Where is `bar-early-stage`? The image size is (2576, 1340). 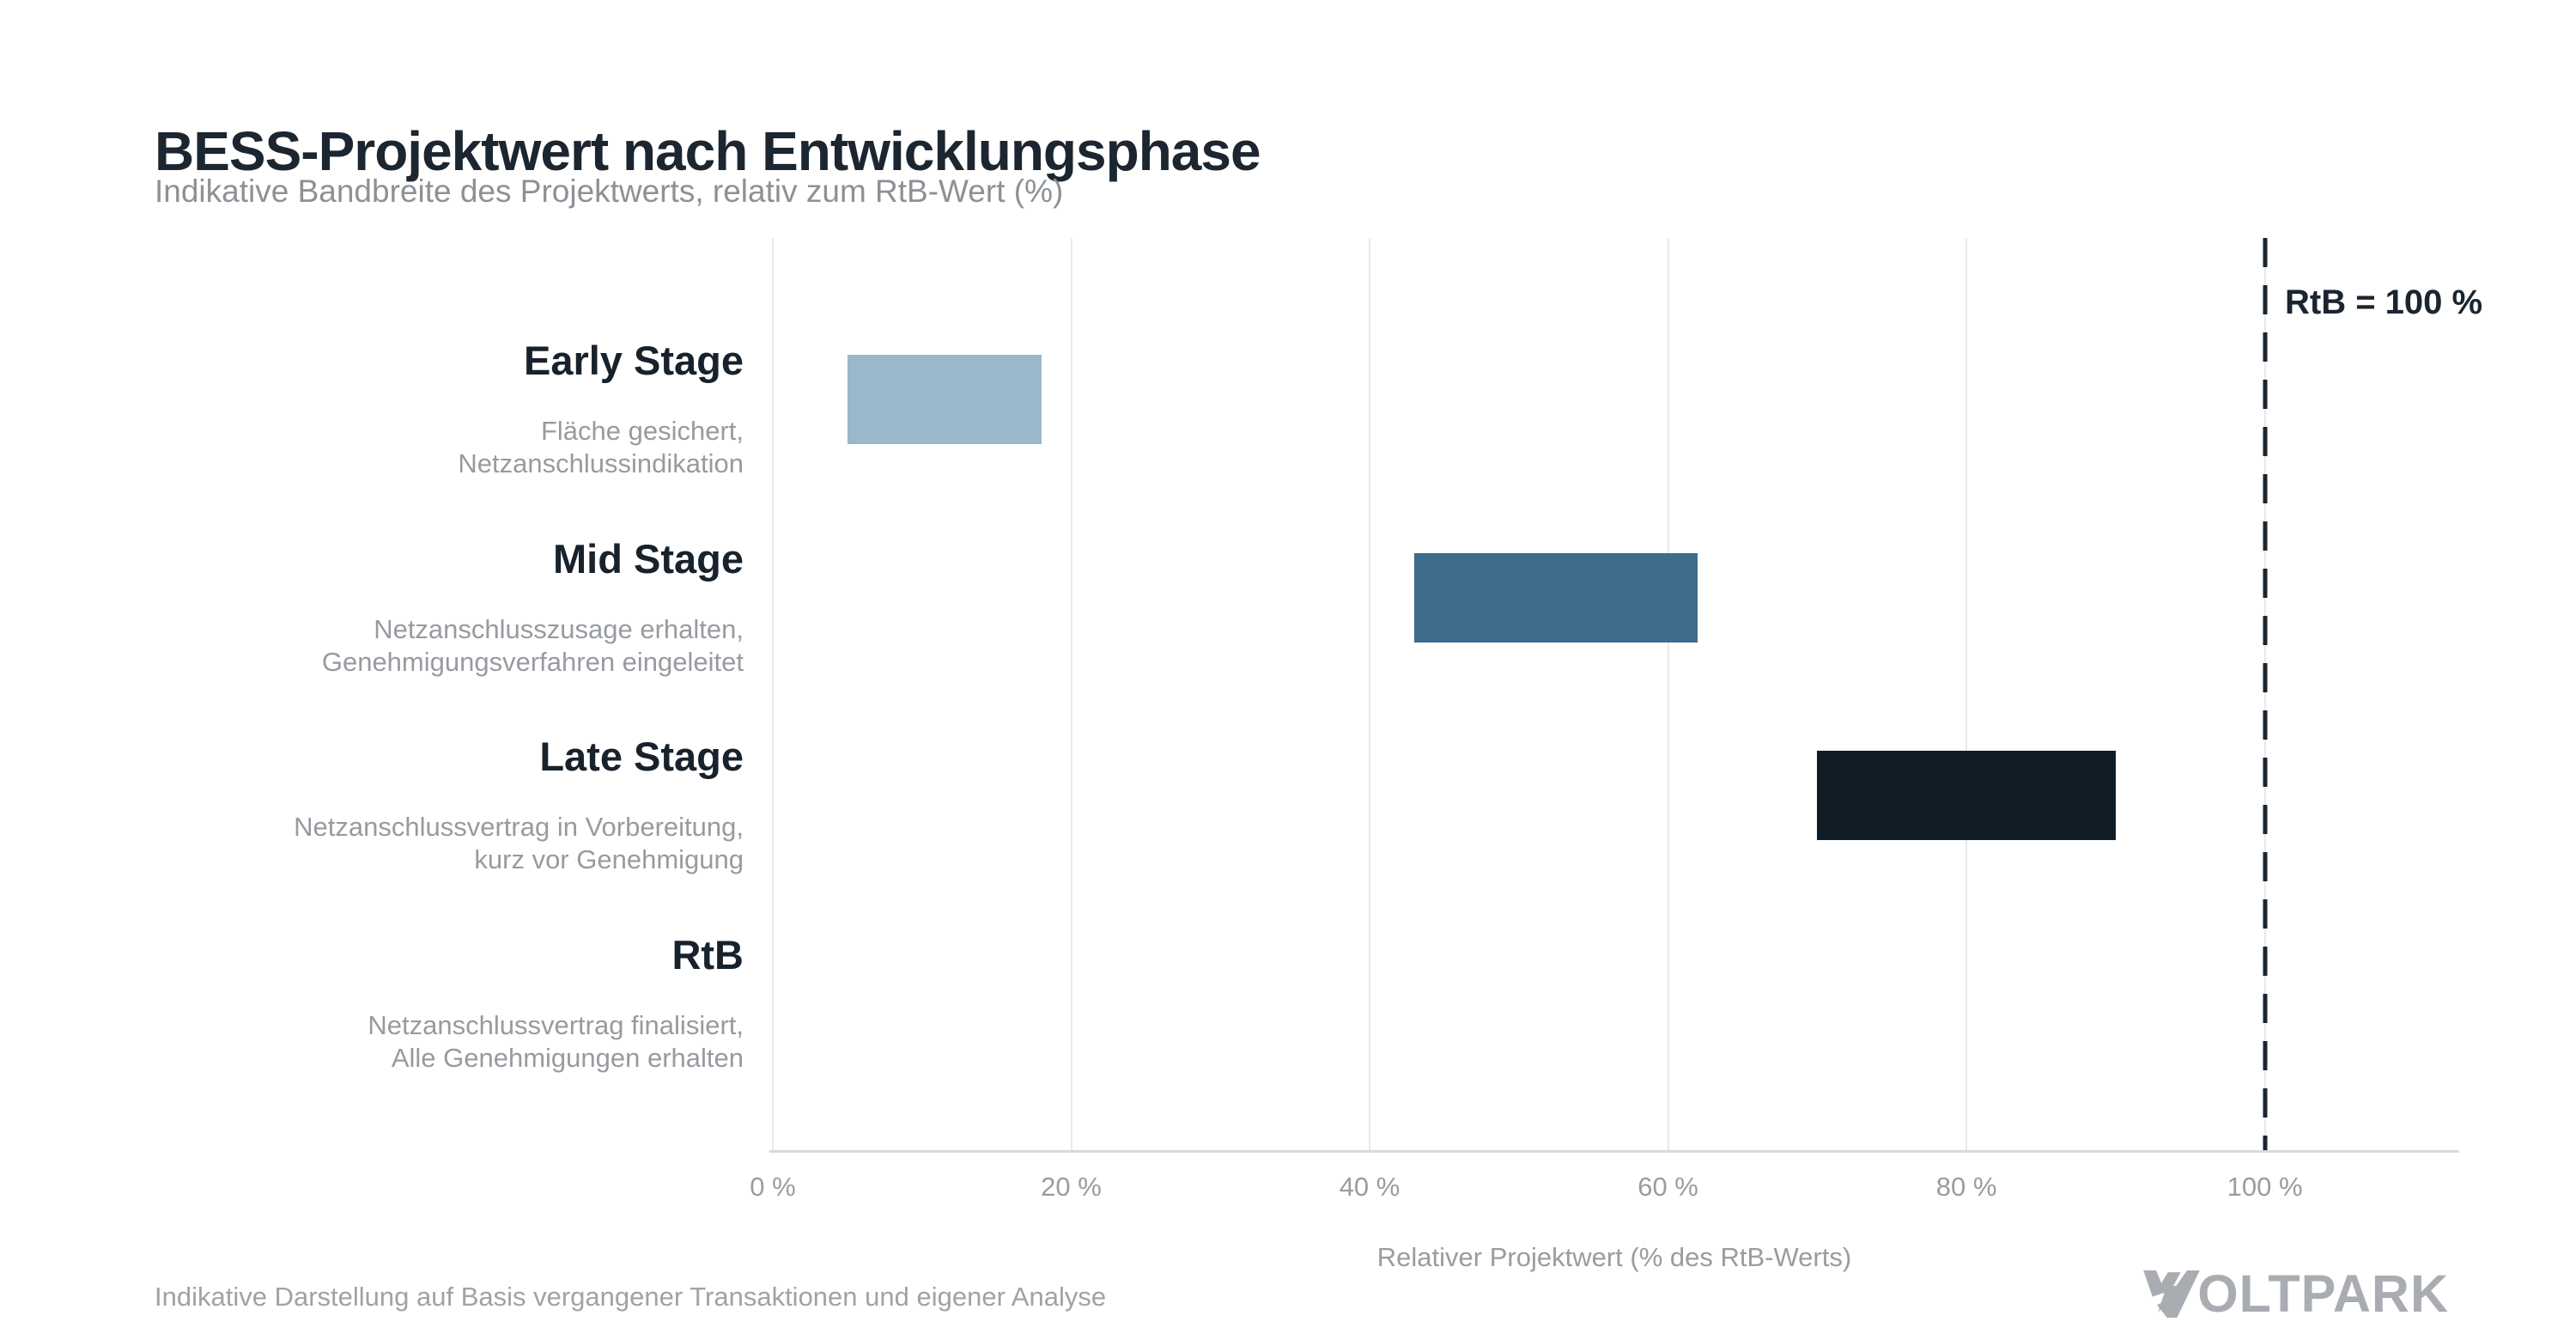 bar-early-stage is located at coordinates (944, 399).